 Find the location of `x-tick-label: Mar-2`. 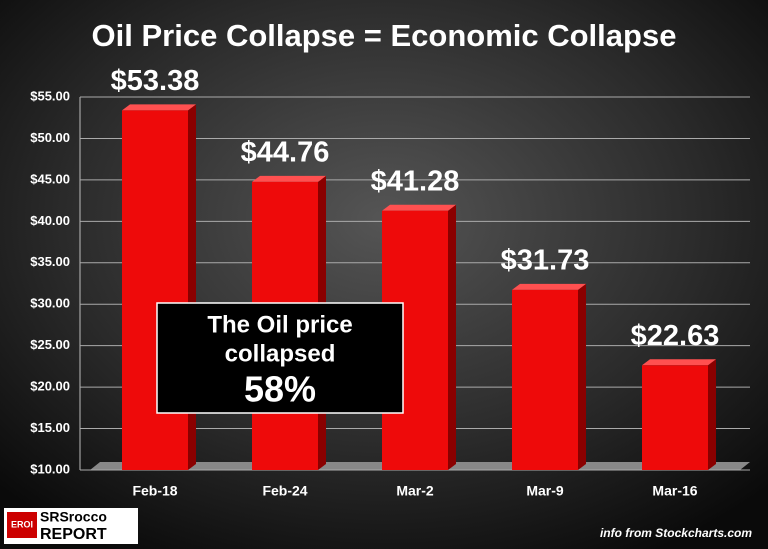

x-tick-label: Mar-2 is located at coordinates (415, 491).